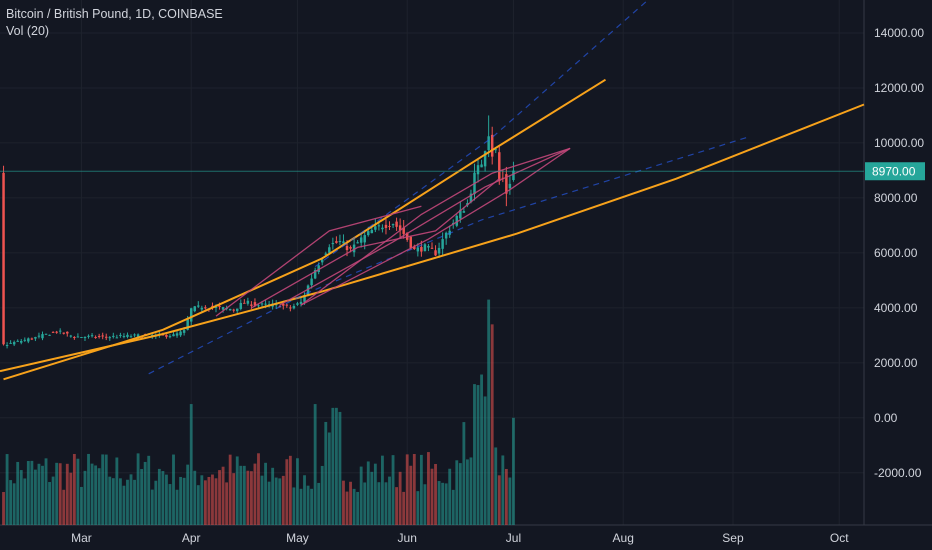 Image resolution: width=932 pixels, height=550 pixels. What do you see at coordinates (28, 31) in the screenshot?
I see `volume-indicator-label: Vol (20)` at bounding box center [28, 31].